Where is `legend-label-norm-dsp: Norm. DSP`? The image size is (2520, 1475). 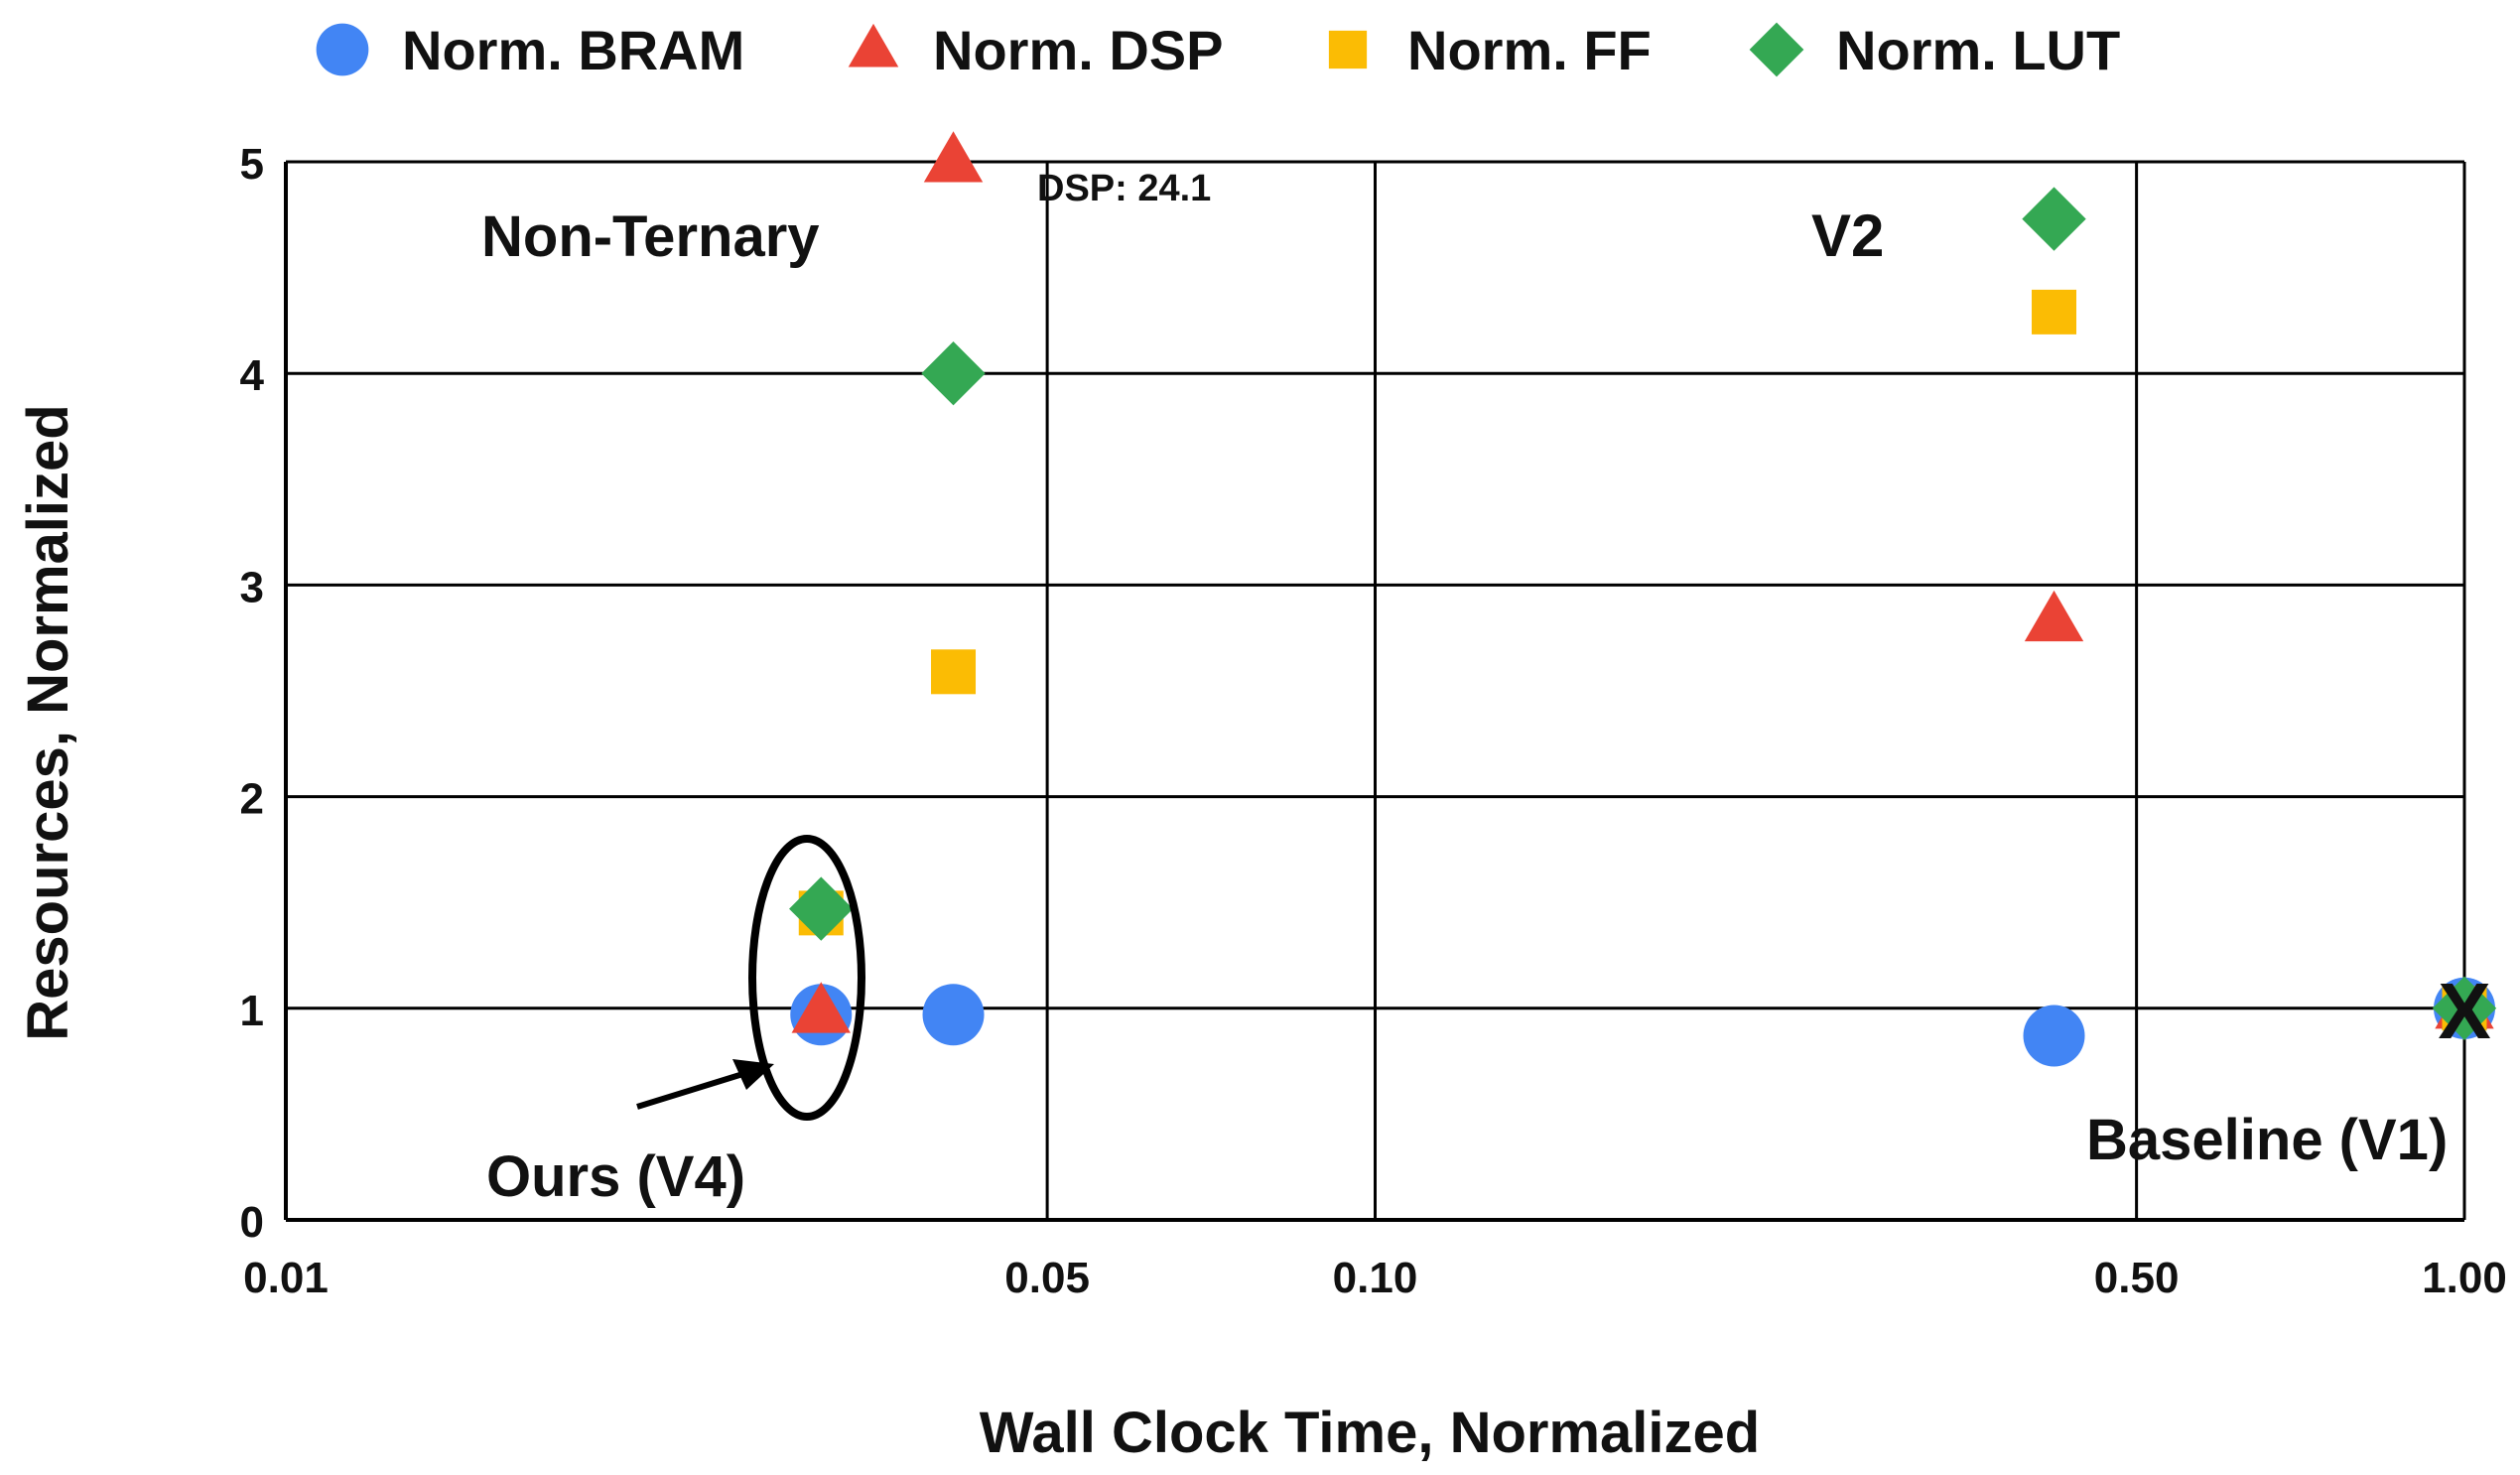
legend-label-norm-dsp: Norm. DSP is located at coordinates (1078, 50).